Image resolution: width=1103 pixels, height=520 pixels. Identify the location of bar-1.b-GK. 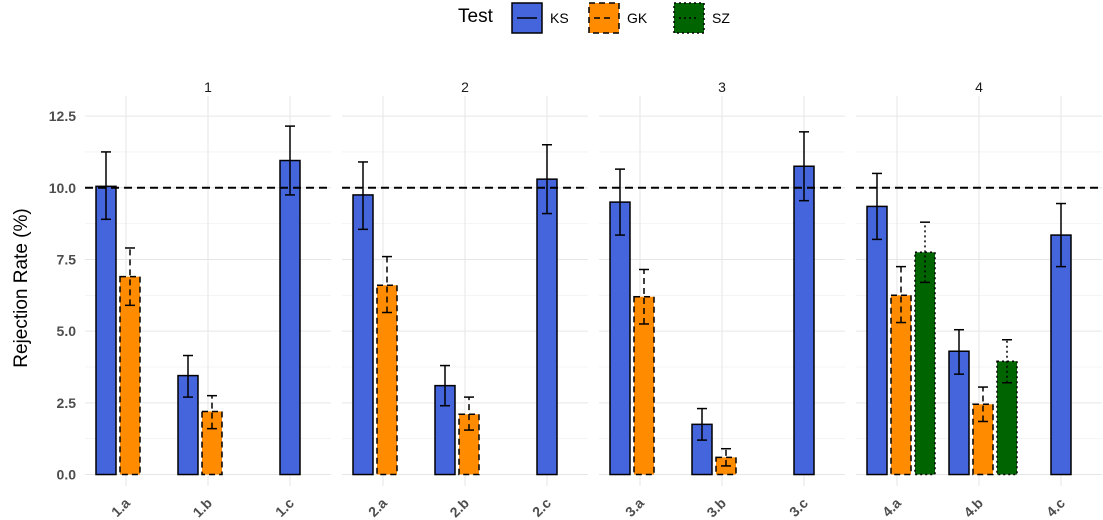
(212, 443).